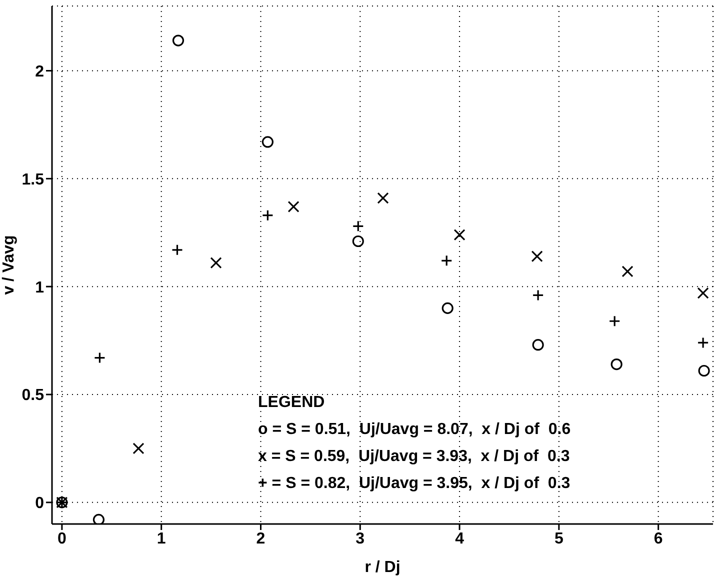  I want to click on annotation: LEGEND, so click(292, 403).